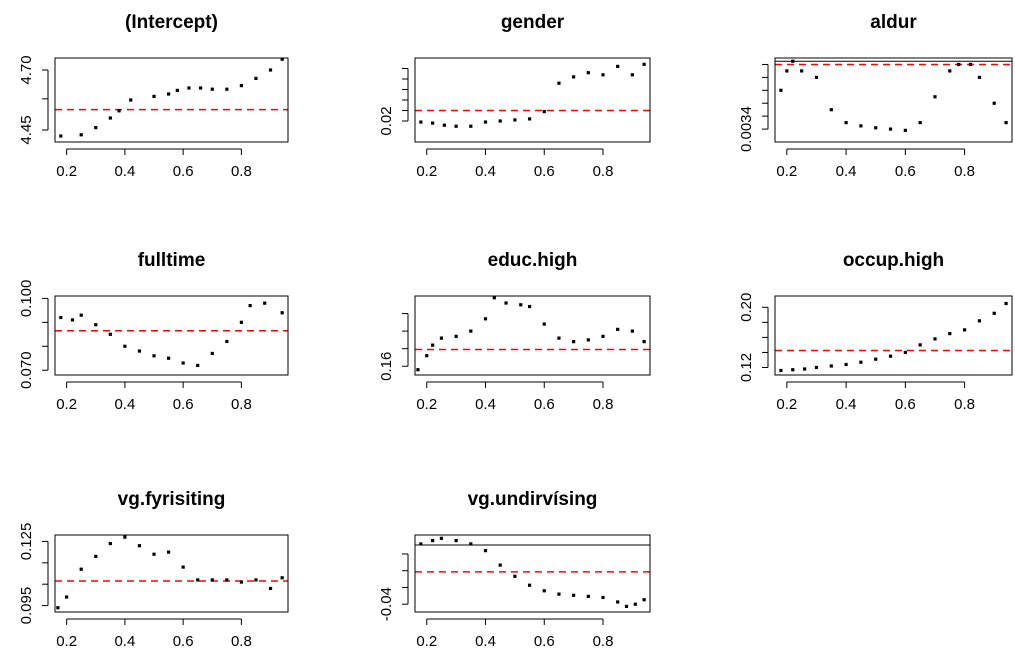  Describe the element at coordinates (893, 260) in the screenshot. I see `panel-title: occup.high` at that location.